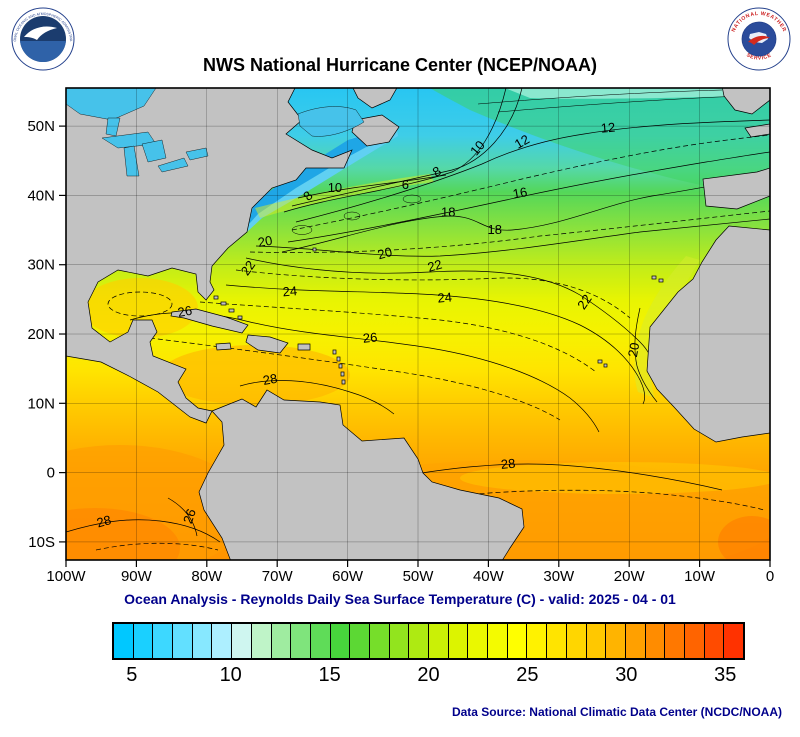  I want to click on land-british-isles, so click(746, 101).